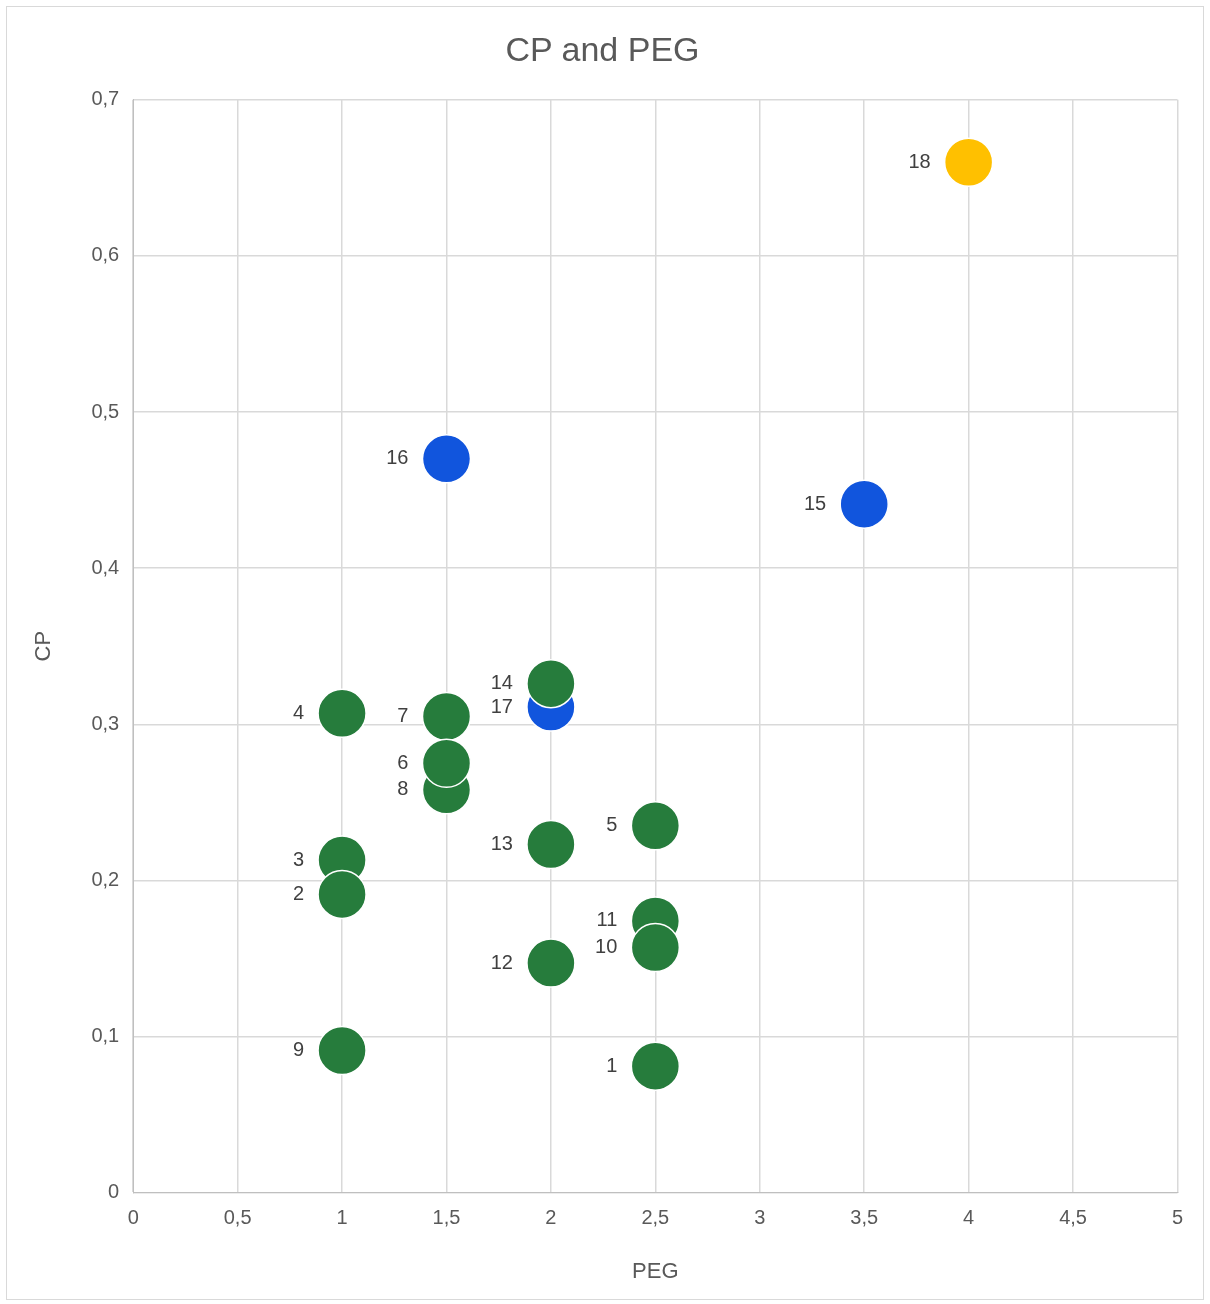  I want to click on series-label: 5, so click(612, 824).